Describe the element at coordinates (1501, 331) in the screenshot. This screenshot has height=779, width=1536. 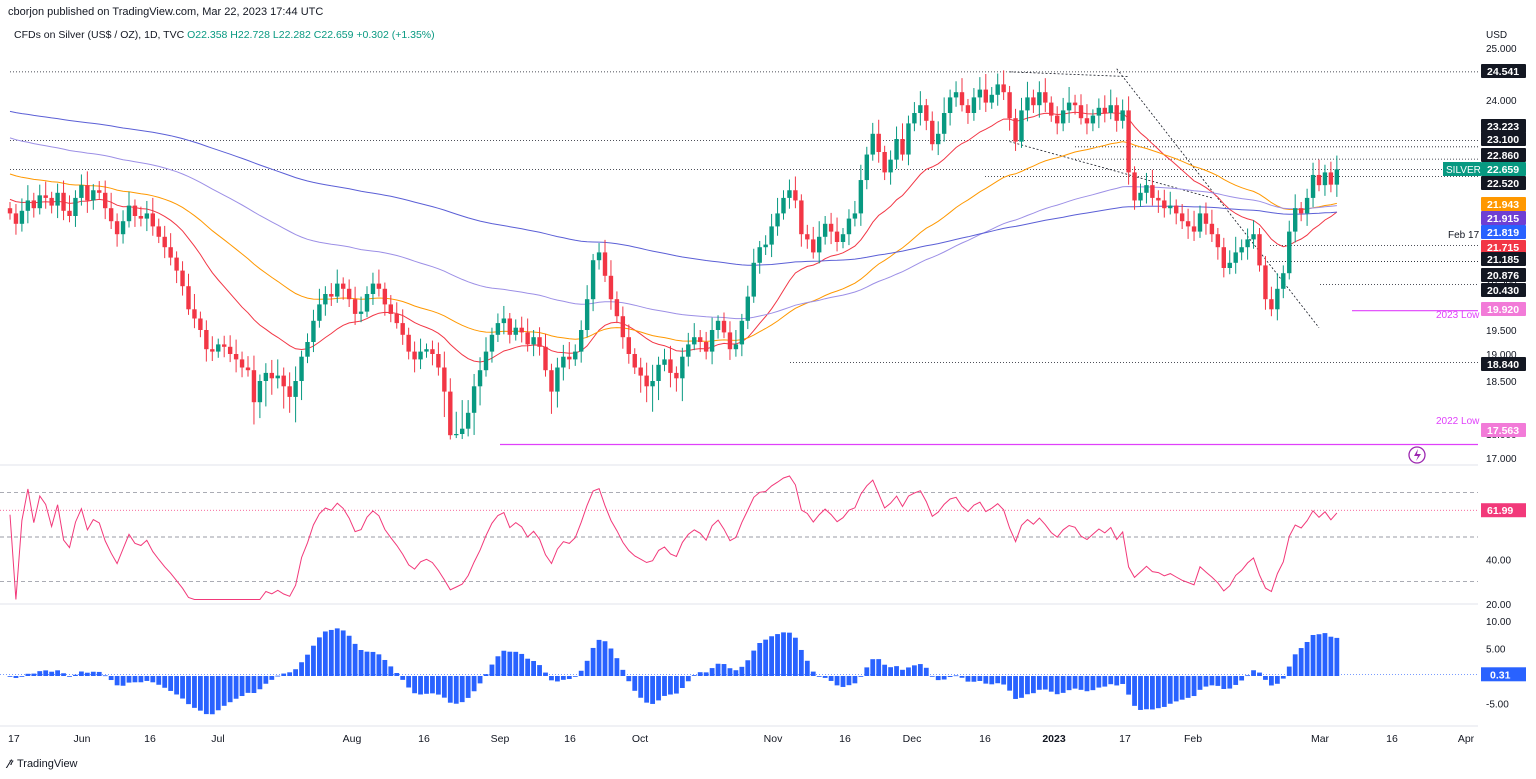
I see `price-tick-label: 19.500` at that location.